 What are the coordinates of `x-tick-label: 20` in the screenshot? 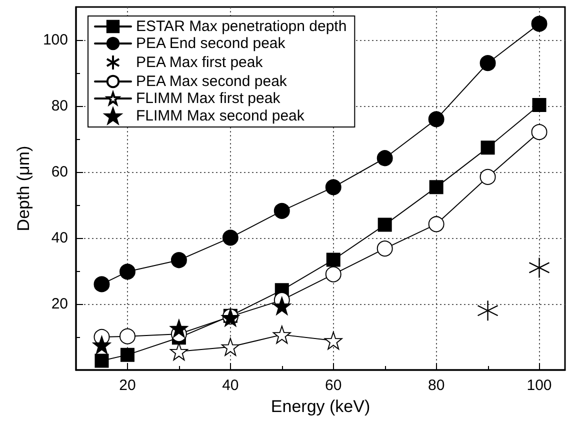 It's located at (127, 385).